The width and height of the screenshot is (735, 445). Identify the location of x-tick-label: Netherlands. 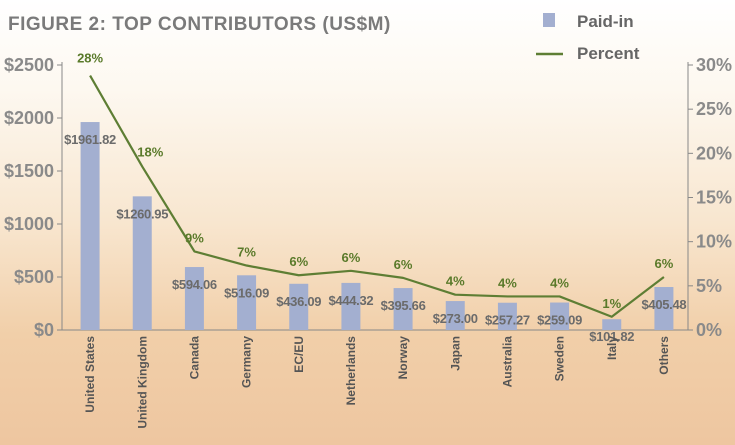
(351, 371).